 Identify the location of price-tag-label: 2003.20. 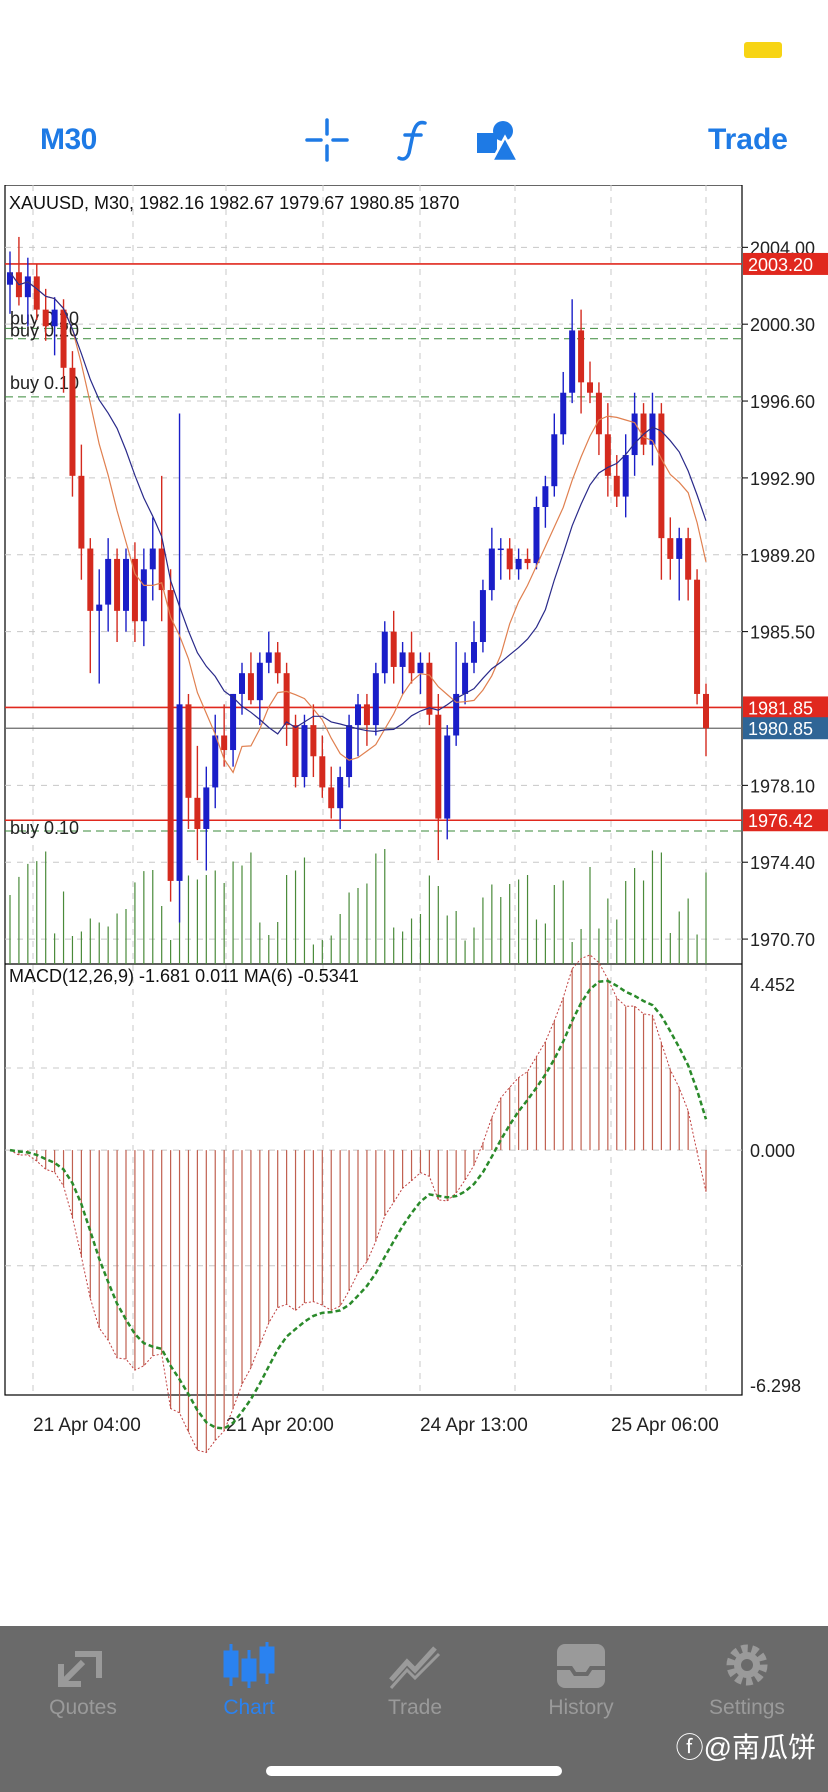
(780, 265).